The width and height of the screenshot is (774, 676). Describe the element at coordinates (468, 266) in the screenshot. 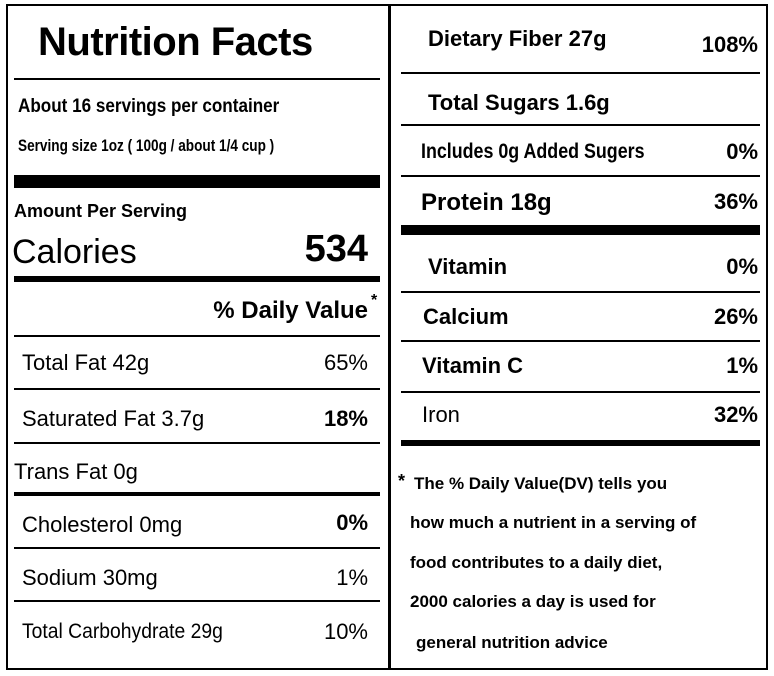

I see `vitamin-label: Vitamin` at that location.